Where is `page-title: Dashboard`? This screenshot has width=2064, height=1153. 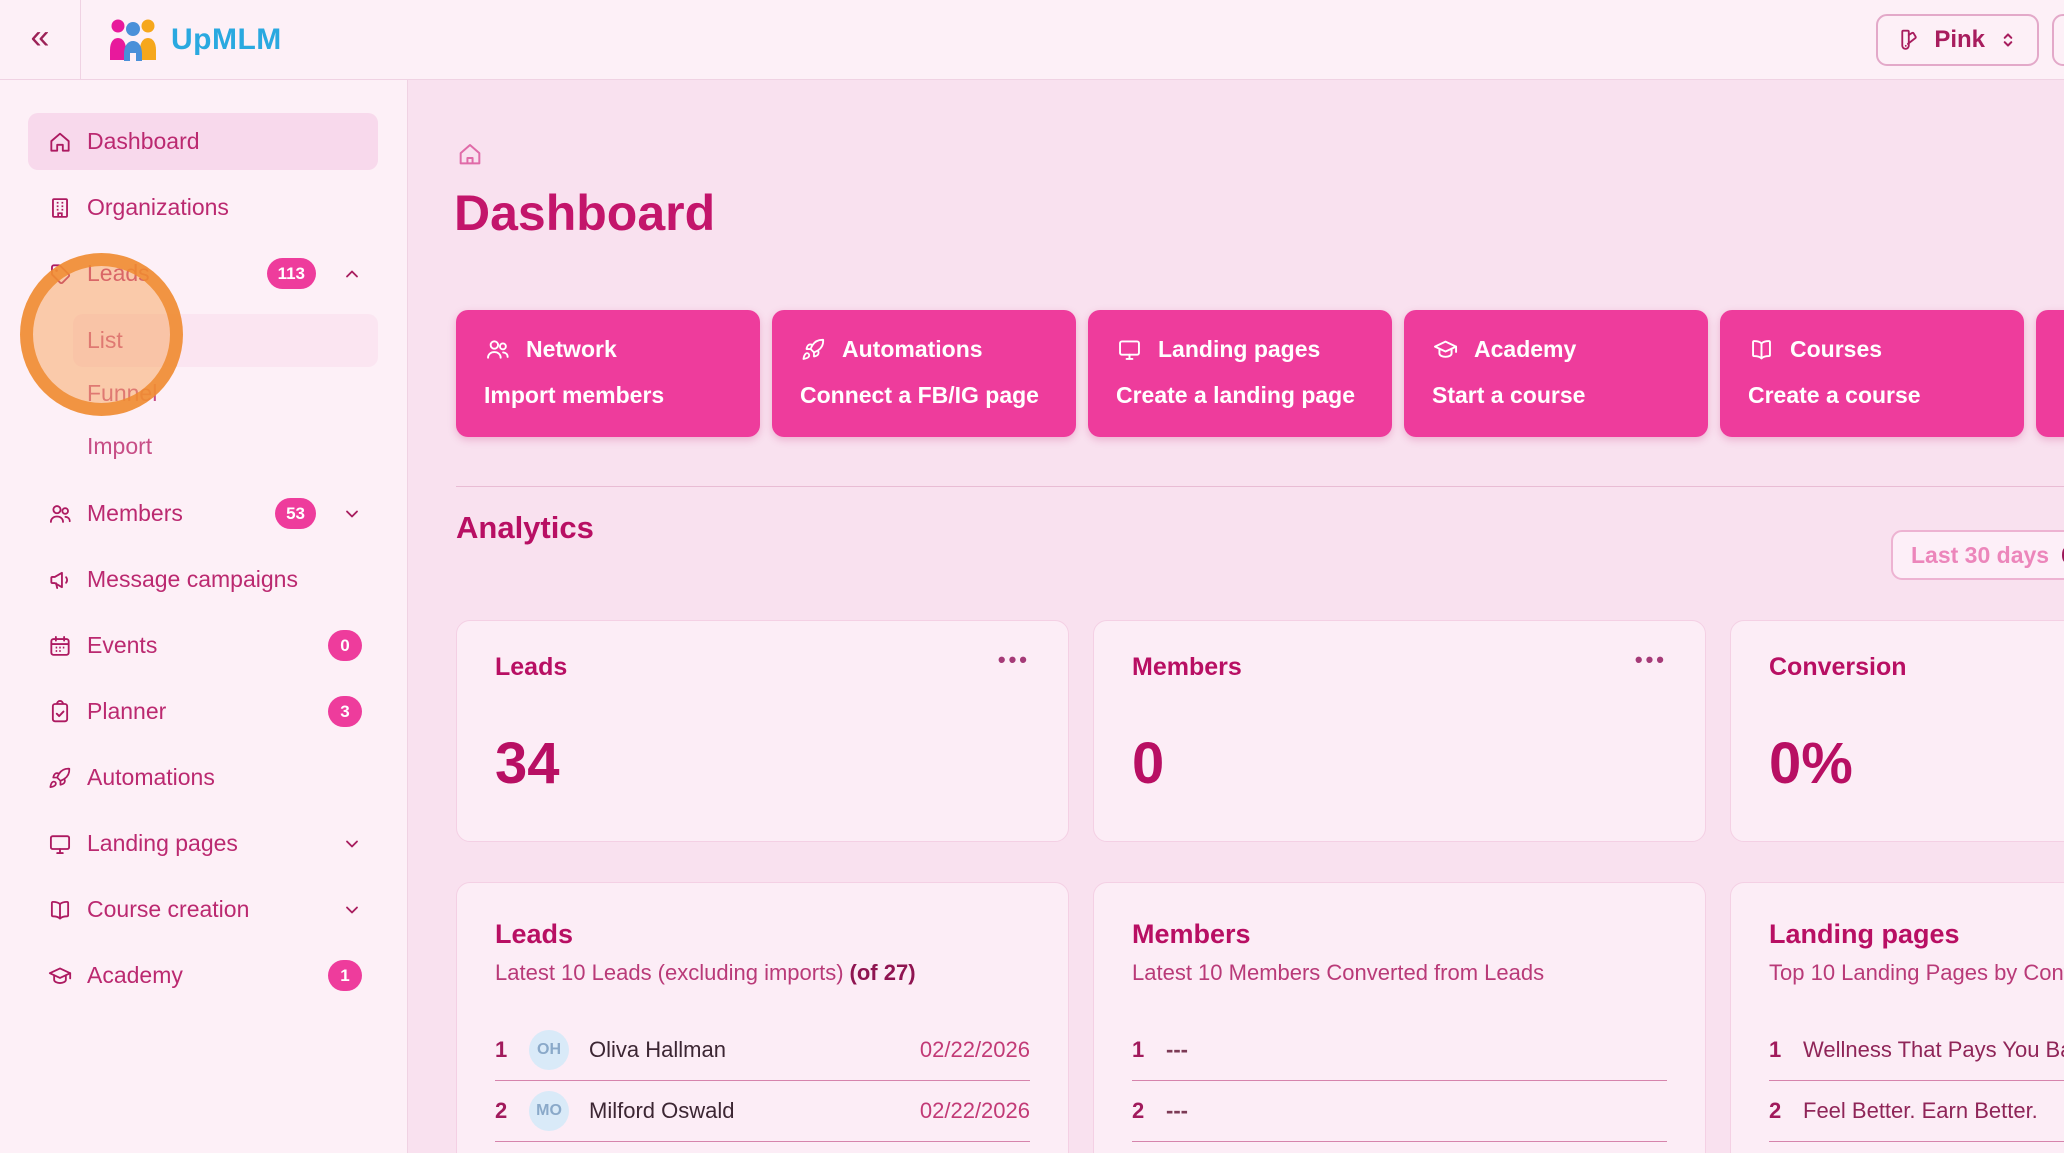 page-title: Dashboard is located at coordinates (585, 213).